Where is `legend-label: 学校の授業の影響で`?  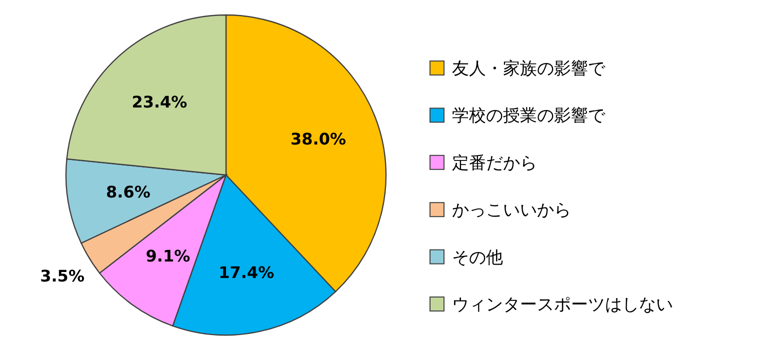
legend-label: 学校の授業の影響で is located at coordinates (529, 116).